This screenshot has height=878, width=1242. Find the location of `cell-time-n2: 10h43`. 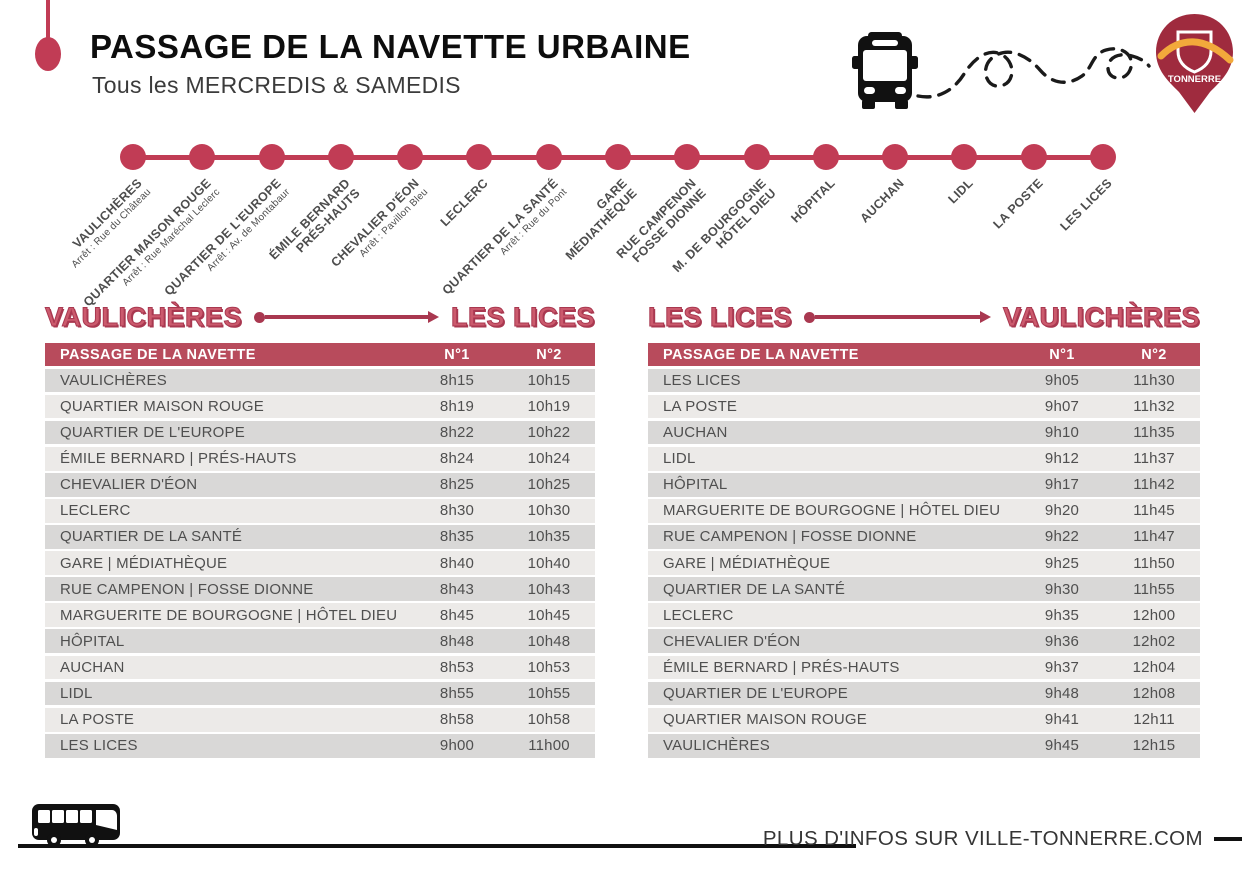

cell-time-n2: 10h43 is located at coordinates (549, 589).